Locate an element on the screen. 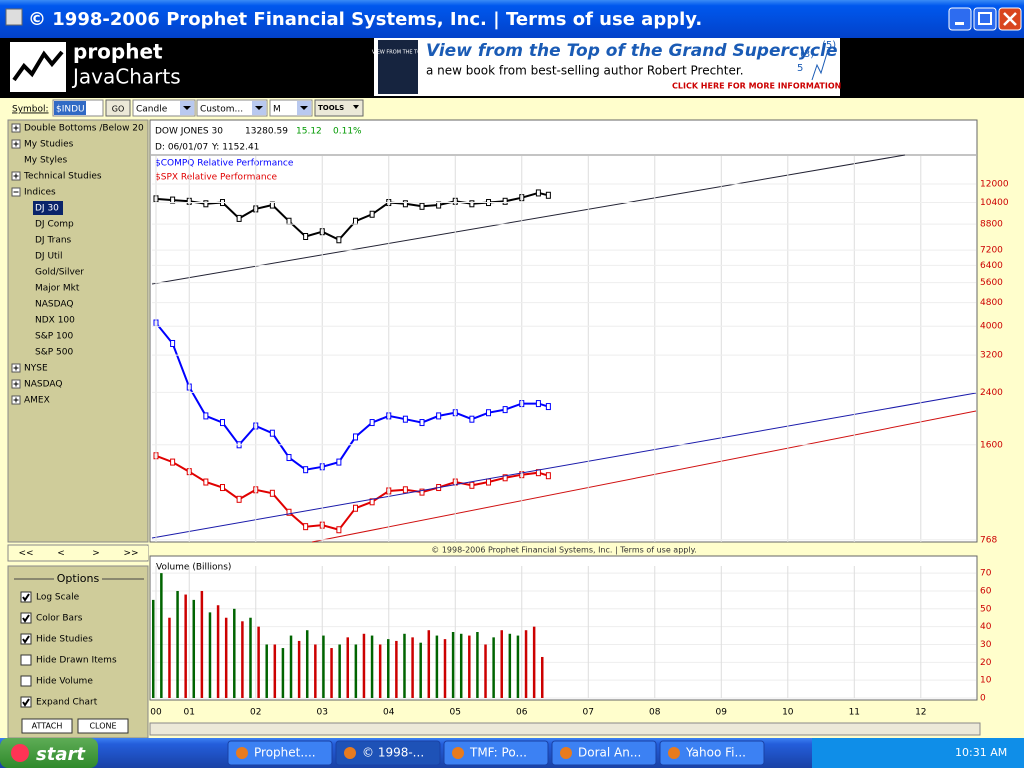 The width and height of the screenshot is (1024, 772). nav-label: > is located at coordinates (96, 554).